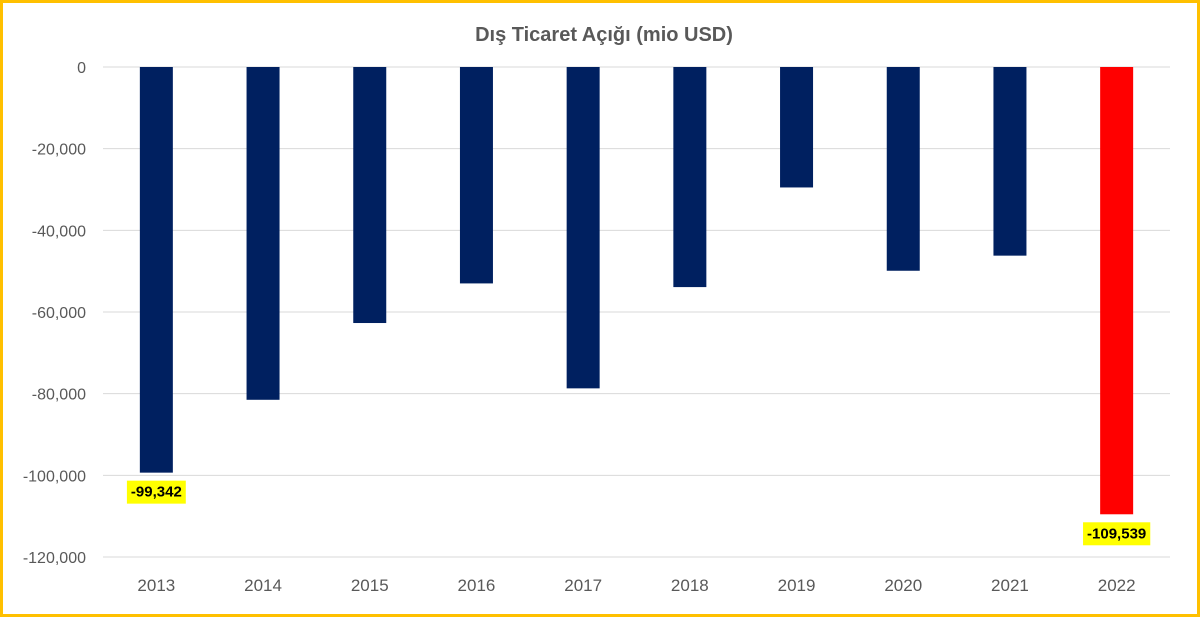 This screenshot has width=1200, height=617. Describe the element at coordinates (54, 476) in the screenshot. I see `y-tick-label: -100,000` at that location.